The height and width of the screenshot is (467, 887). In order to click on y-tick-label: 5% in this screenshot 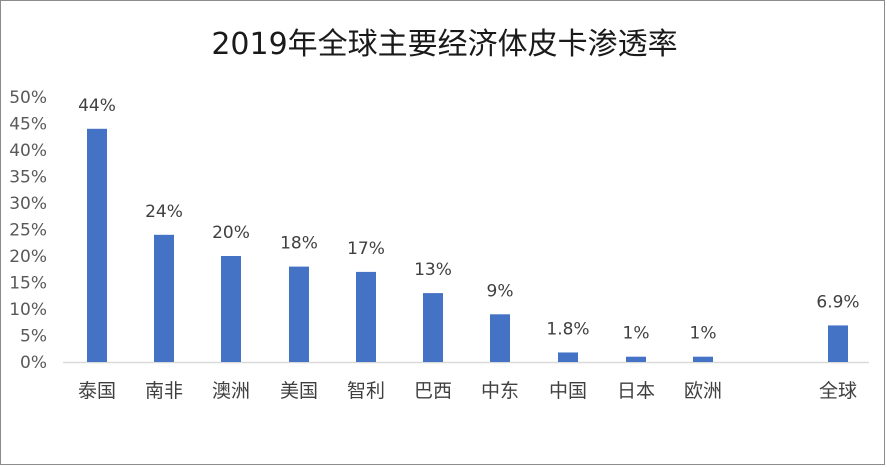, I will do `click(33, 337)`.